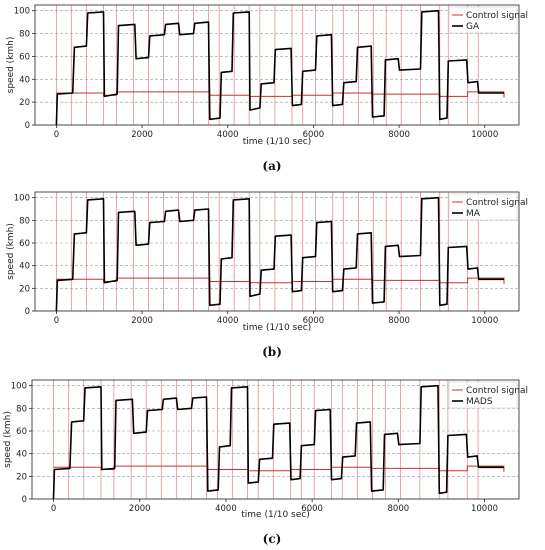 This screenshot has height=550, width=545. Describe the element at coordinates (473, 214) in the screenshot. I see `legend-label-algorithm: MA` at that location.